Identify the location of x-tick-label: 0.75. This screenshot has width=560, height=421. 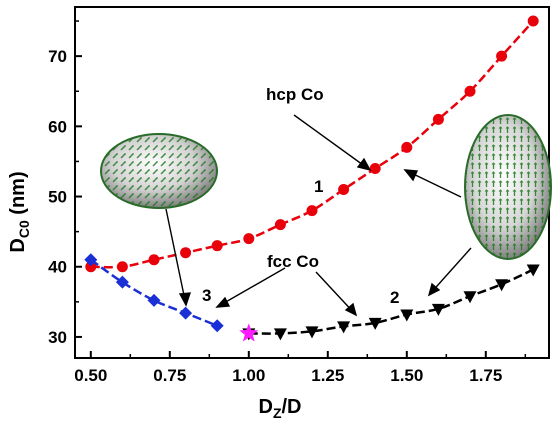
(169, 375).